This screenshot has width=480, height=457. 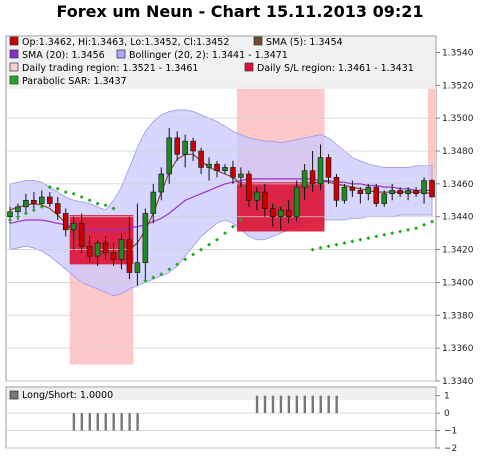 What do you see at coordinates (304, 42) in the screenshot?
I see `legend-label-1: SMA (5): 1.3454` at bounding box center [304, 42].